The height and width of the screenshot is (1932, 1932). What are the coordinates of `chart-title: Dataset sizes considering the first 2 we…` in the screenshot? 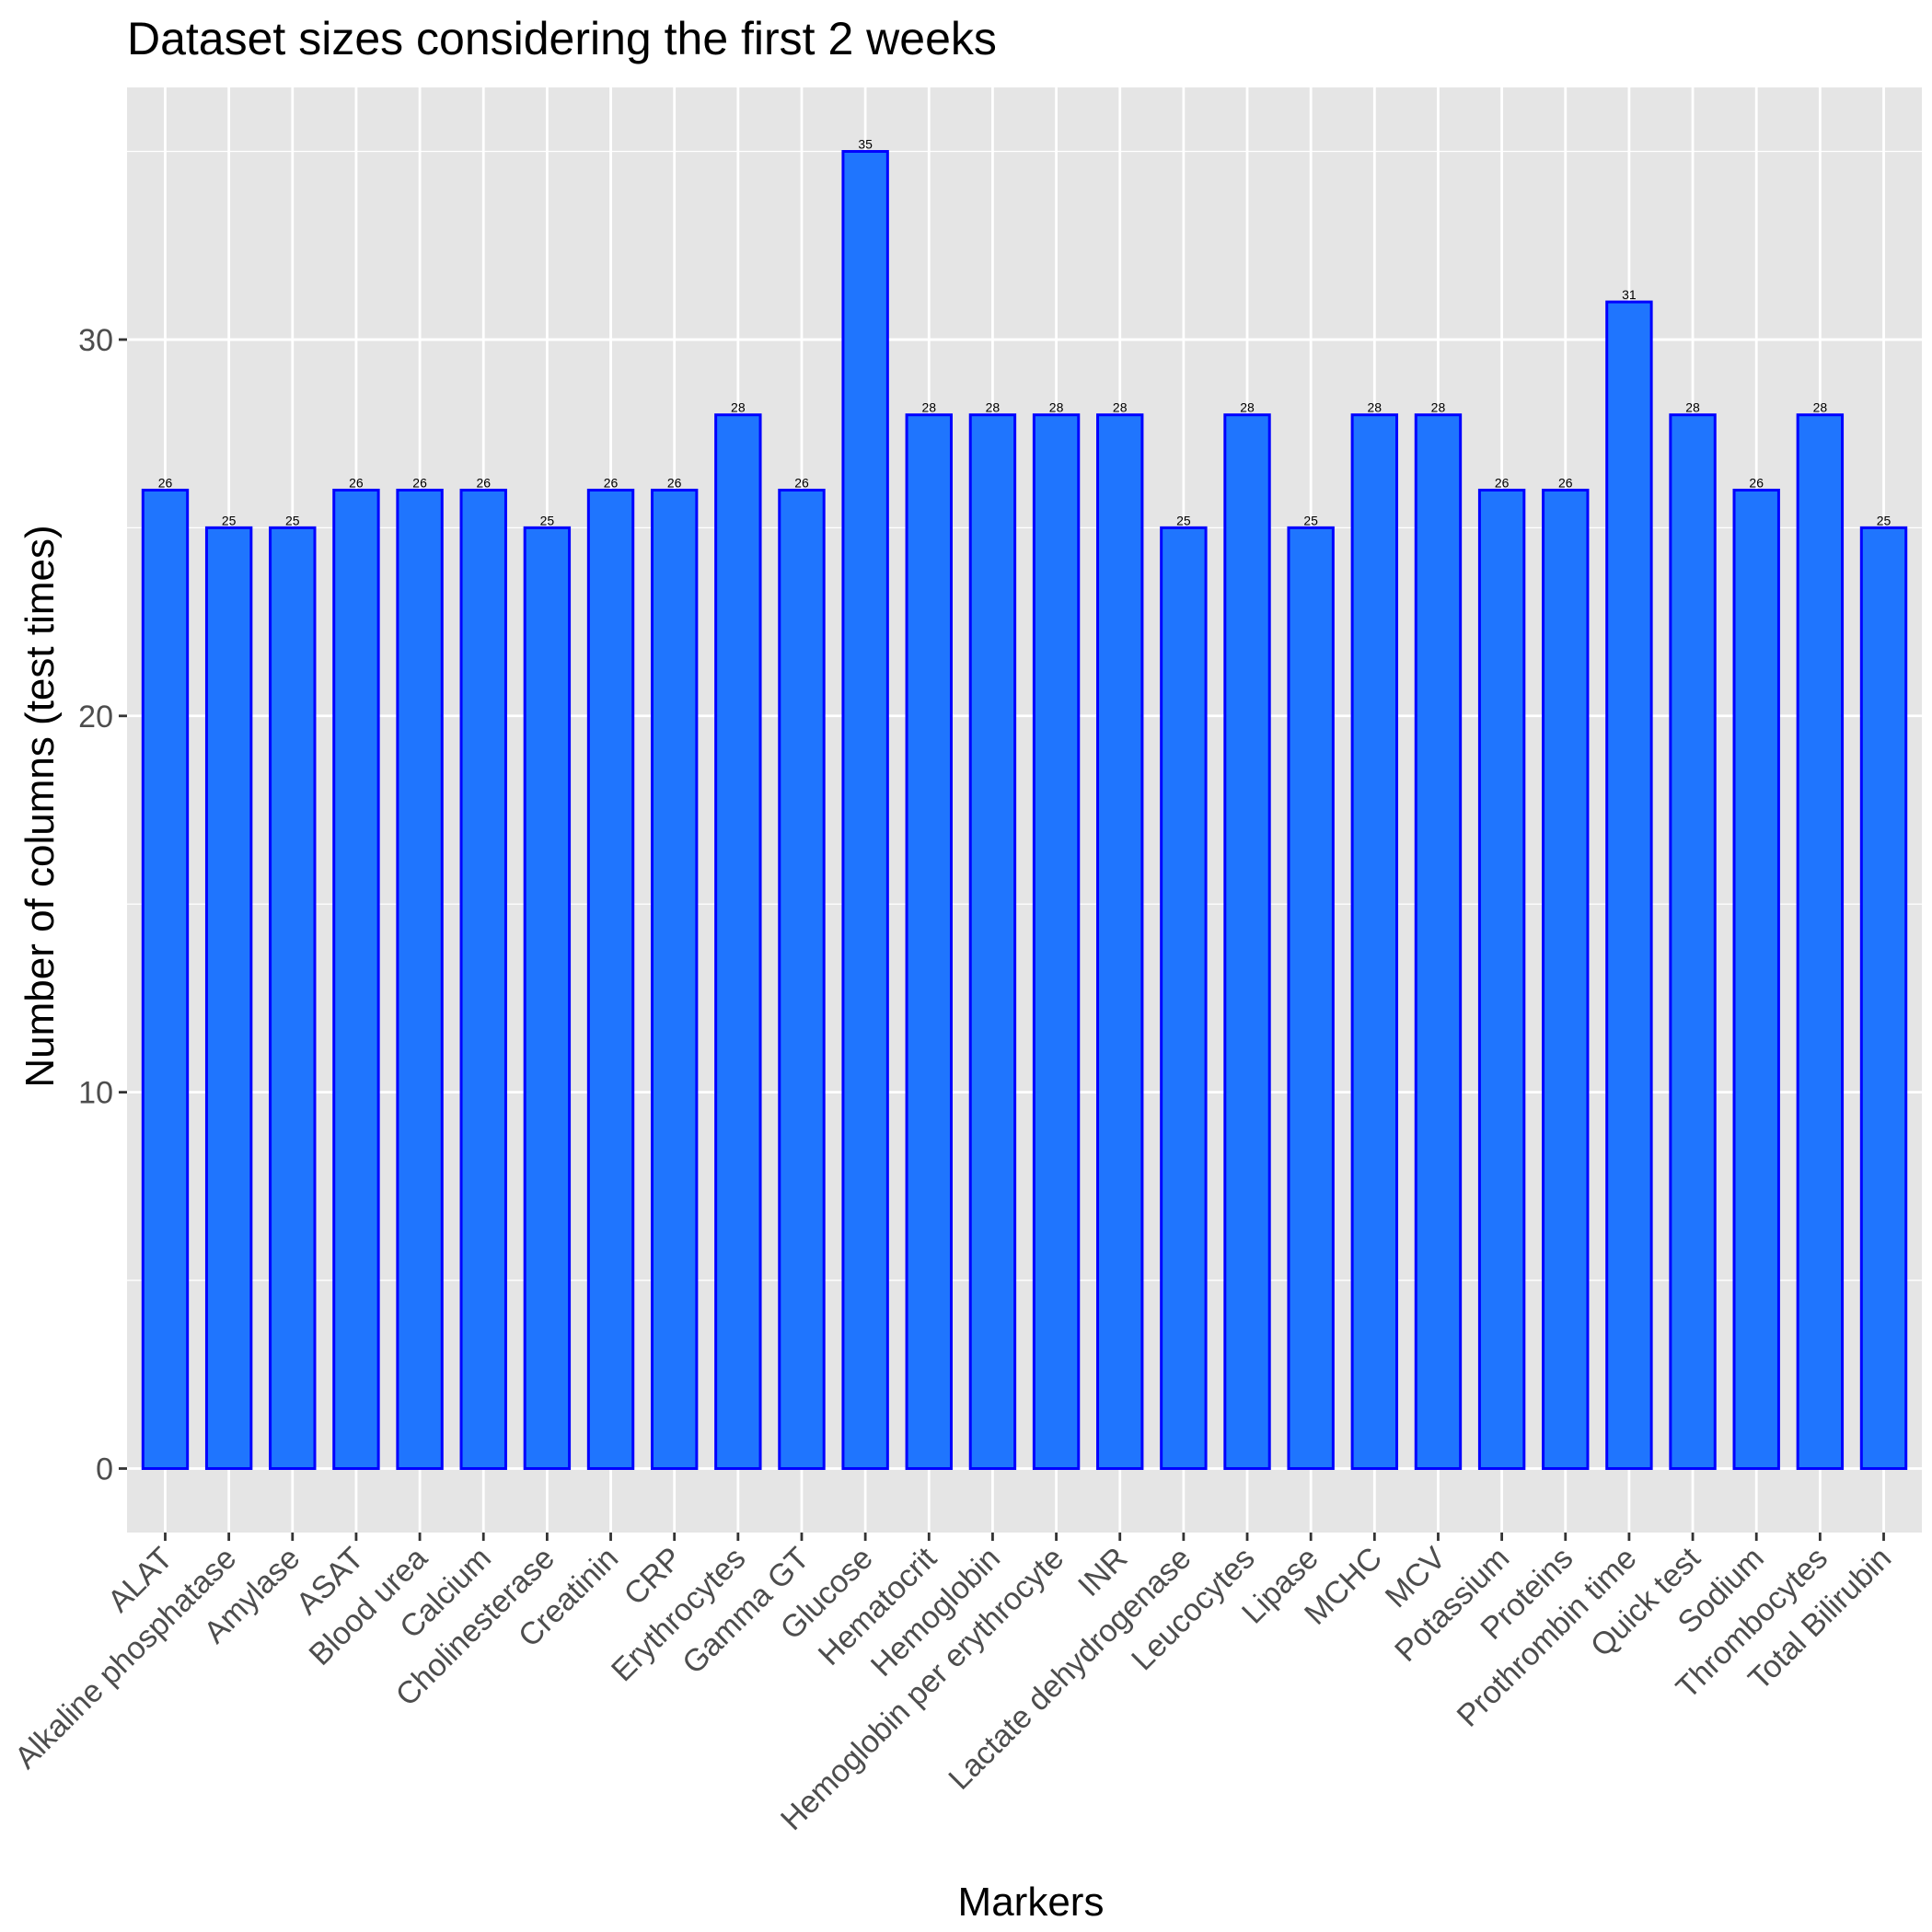 It's located at (562, 38).